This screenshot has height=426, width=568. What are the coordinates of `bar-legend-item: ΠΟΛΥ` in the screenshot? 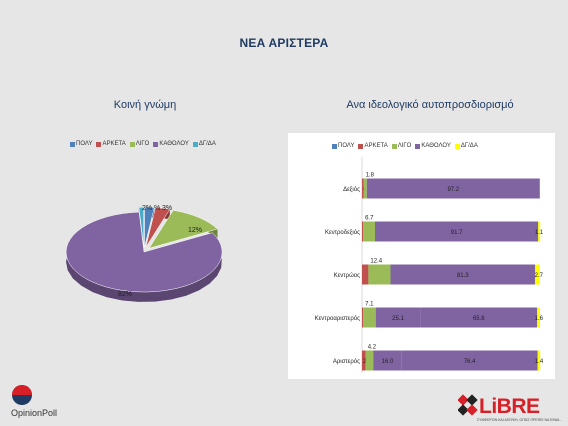 It's located at (343, 146).